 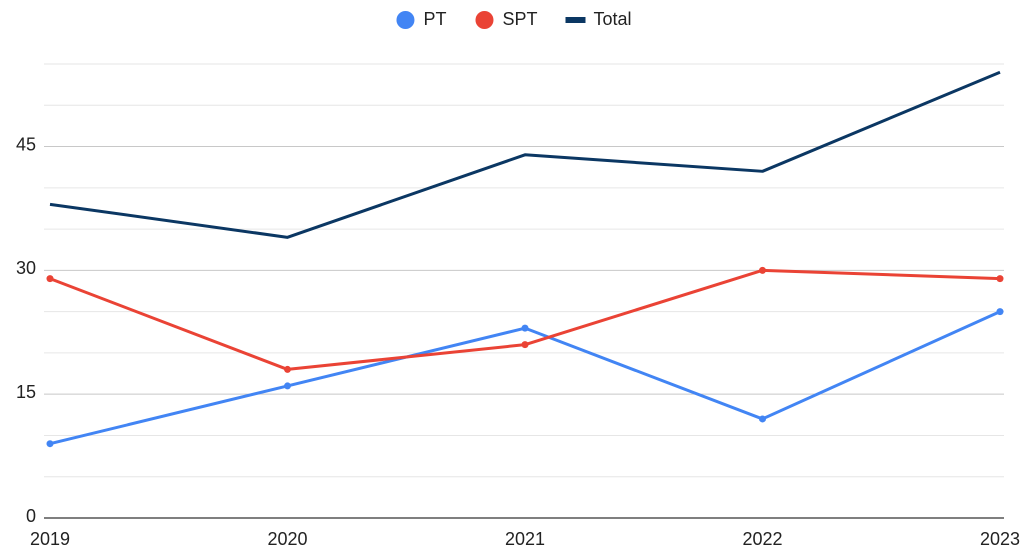 What do you see at coordinates (1000, 539) in the screenshot?
I see `x-tick-label: 2023` at bounding box center [1000, 539].